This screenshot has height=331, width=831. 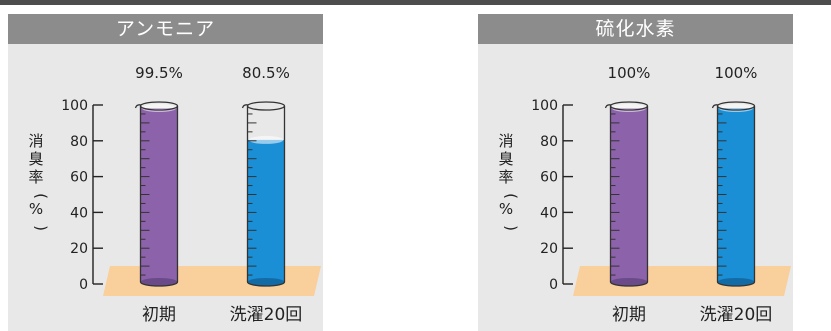 I want to click on chart-title: アンモニア, so click(x=165, y=29).